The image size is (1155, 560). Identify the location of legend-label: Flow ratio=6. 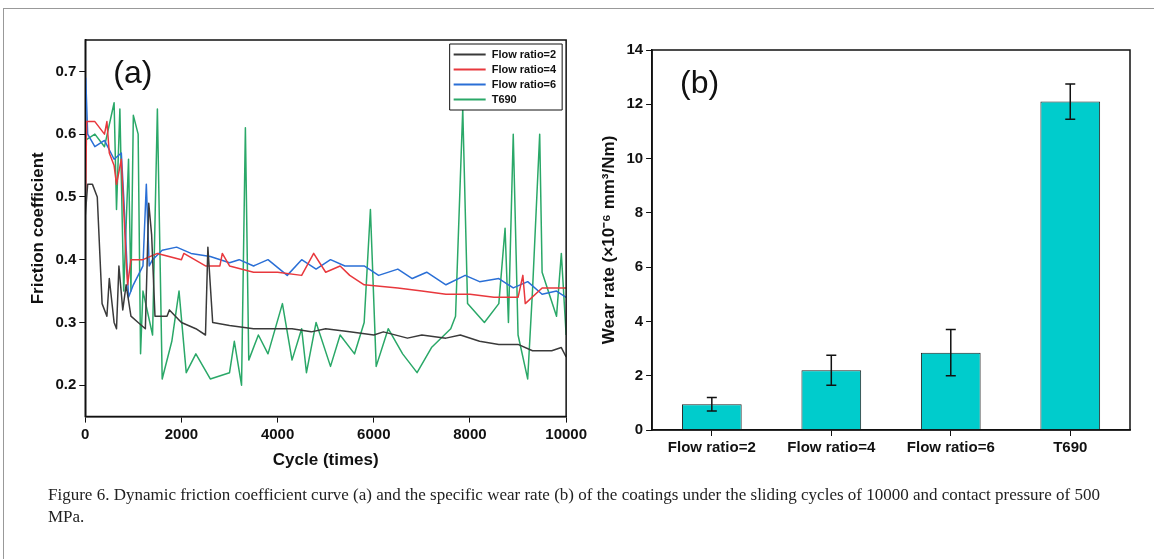
(524, 83).